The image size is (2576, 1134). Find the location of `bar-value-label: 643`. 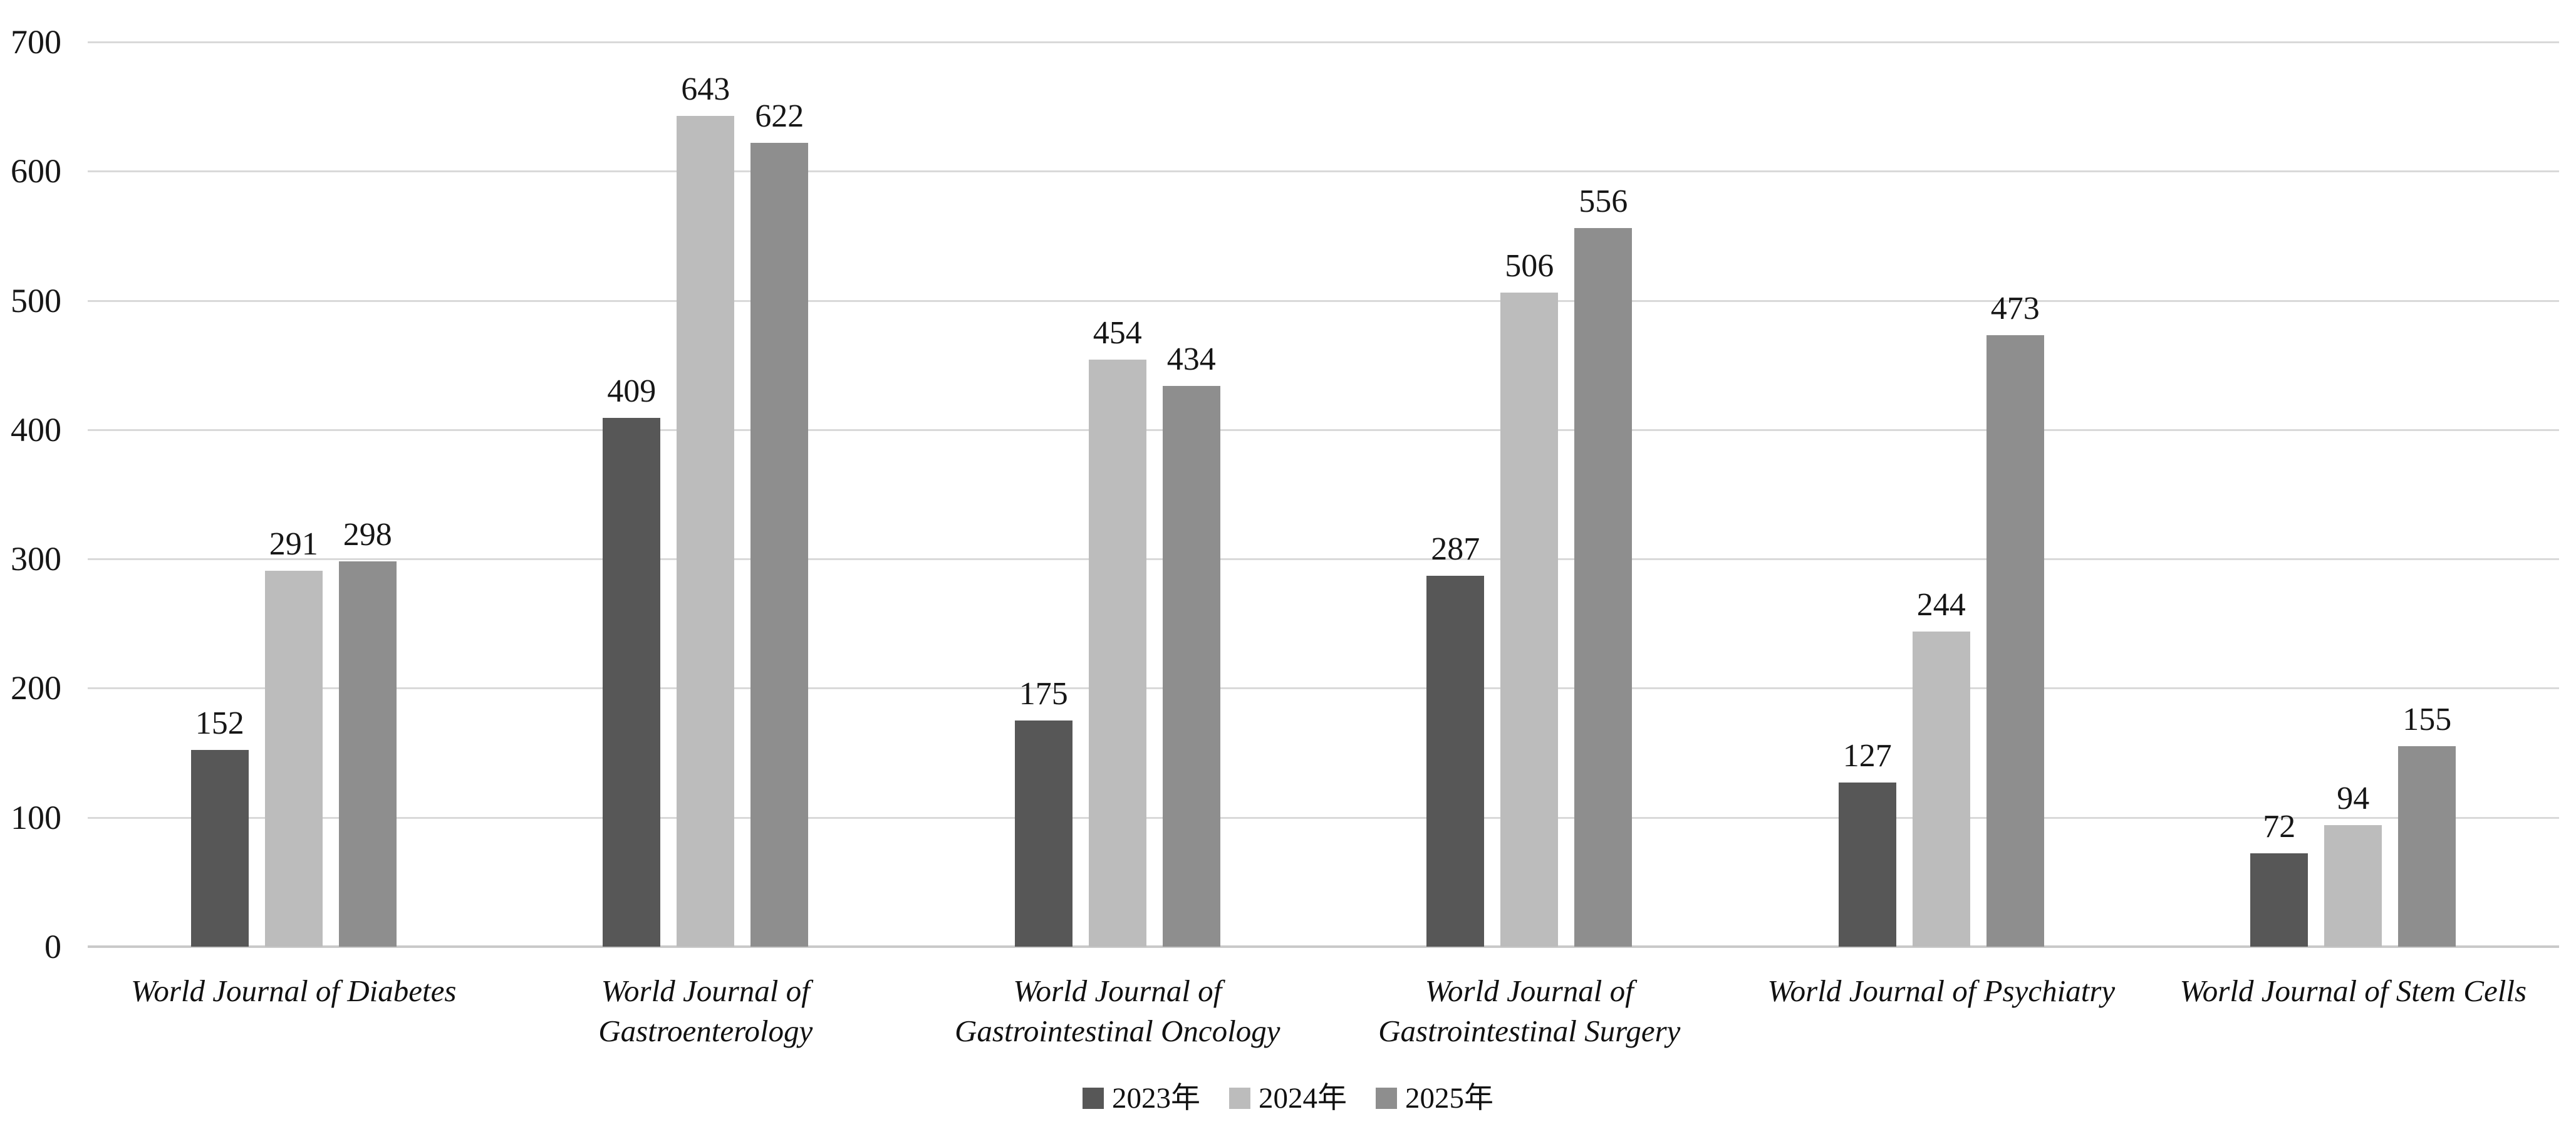

bar-value-label: 643 is located at coordinates (706, 89).